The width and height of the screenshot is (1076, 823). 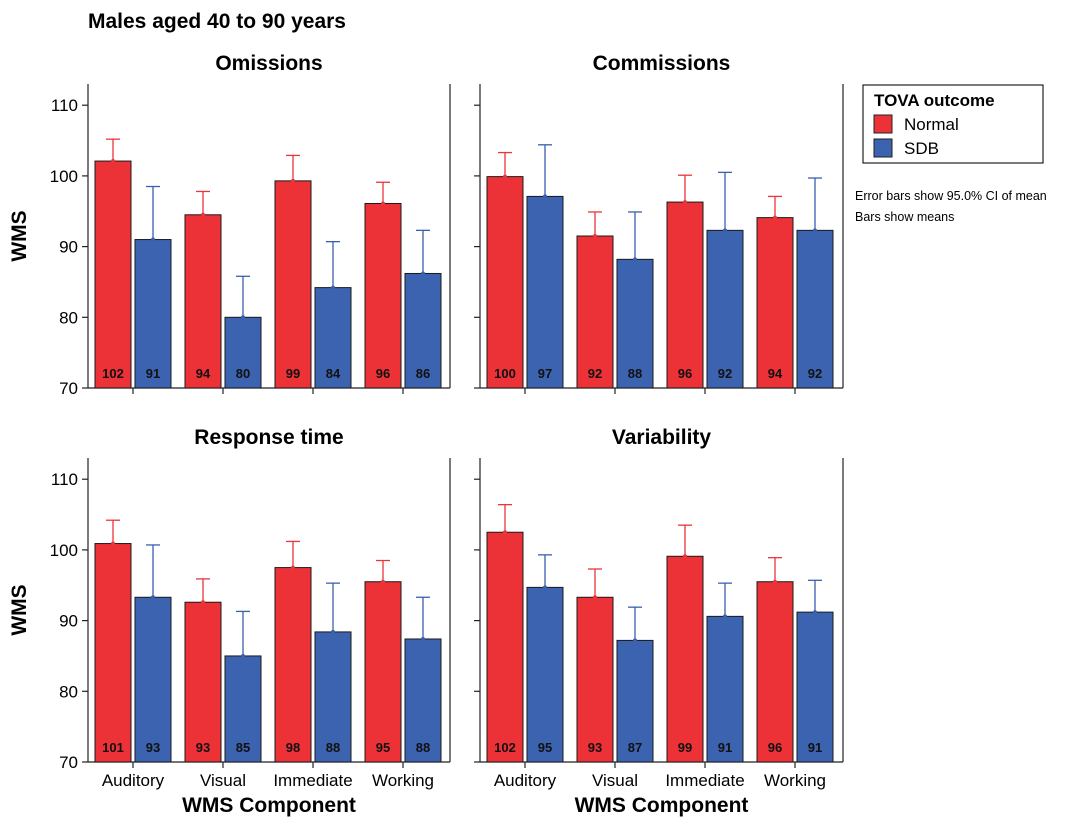 I want to click on data-label: 101, so click(x=113, y=747).